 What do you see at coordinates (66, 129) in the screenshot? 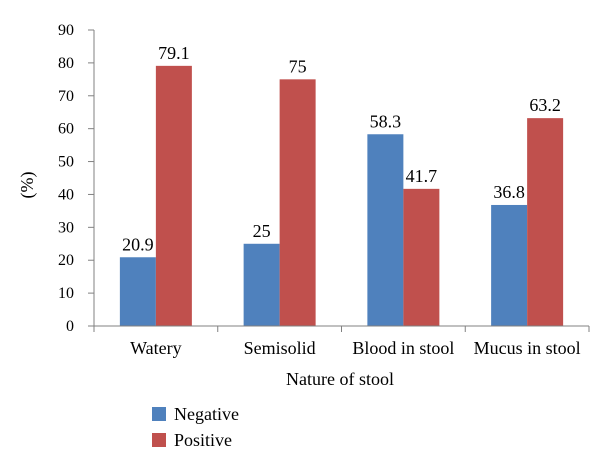
I see `y-tick-label: 60` at bounding box center [66, 129].